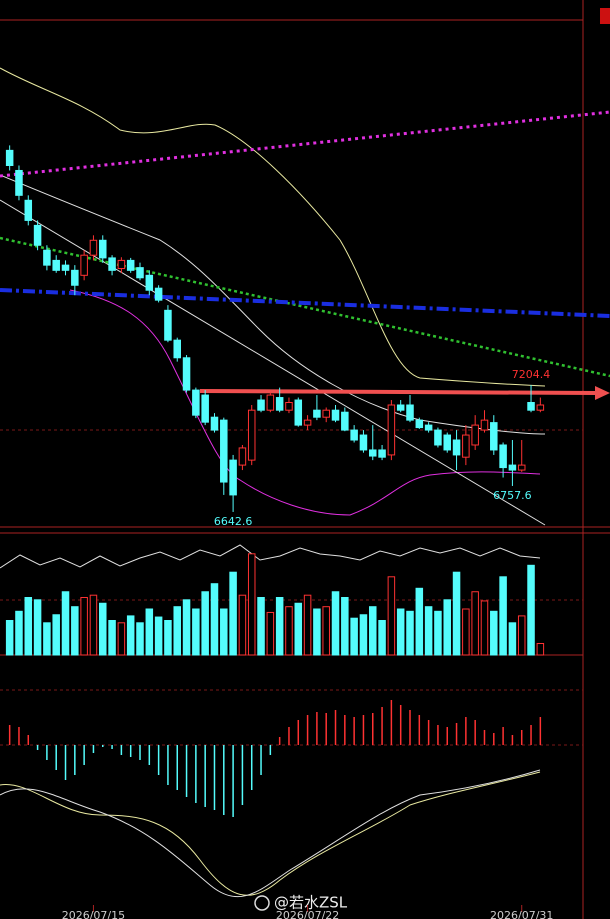  What do you see at coordinates (531, 374) in the screenshot?
I see `high-label: 7204.4` at bounding box center [531, 374].